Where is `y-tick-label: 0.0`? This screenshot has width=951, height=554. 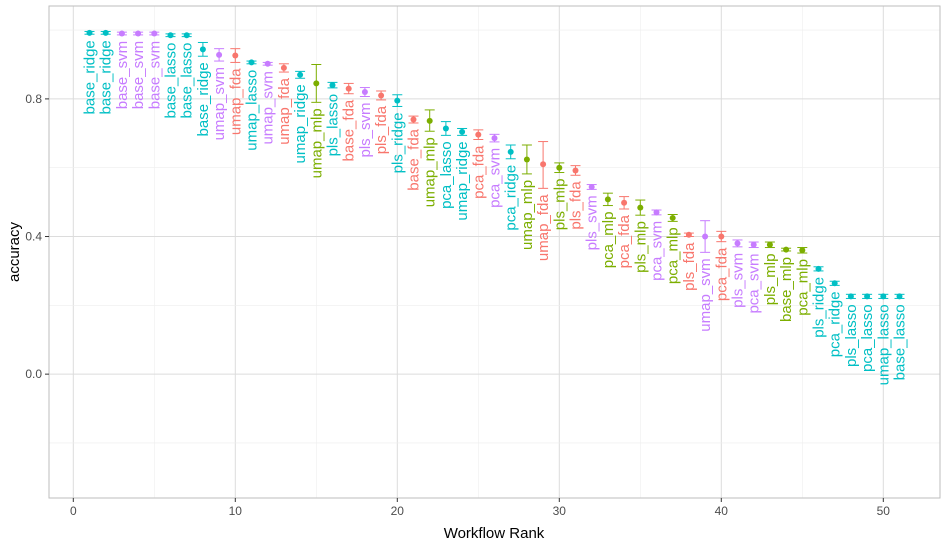 y-tick-label: 0.0 is located at coordinates (33, 374).